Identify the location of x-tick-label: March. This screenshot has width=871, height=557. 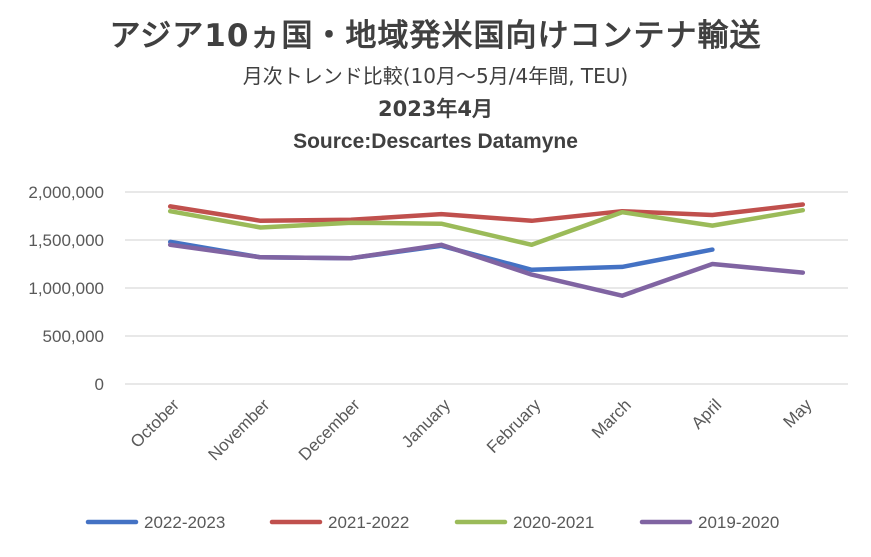
(611, 418).